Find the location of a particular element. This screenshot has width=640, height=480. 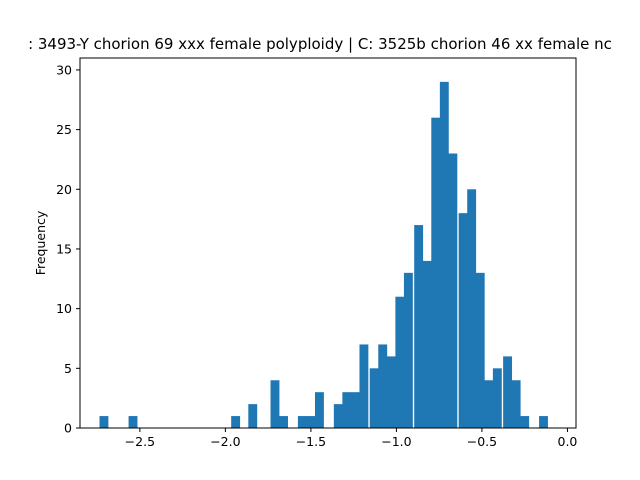

x-tick-label: −0.5 is located at coordinates (482, 441).